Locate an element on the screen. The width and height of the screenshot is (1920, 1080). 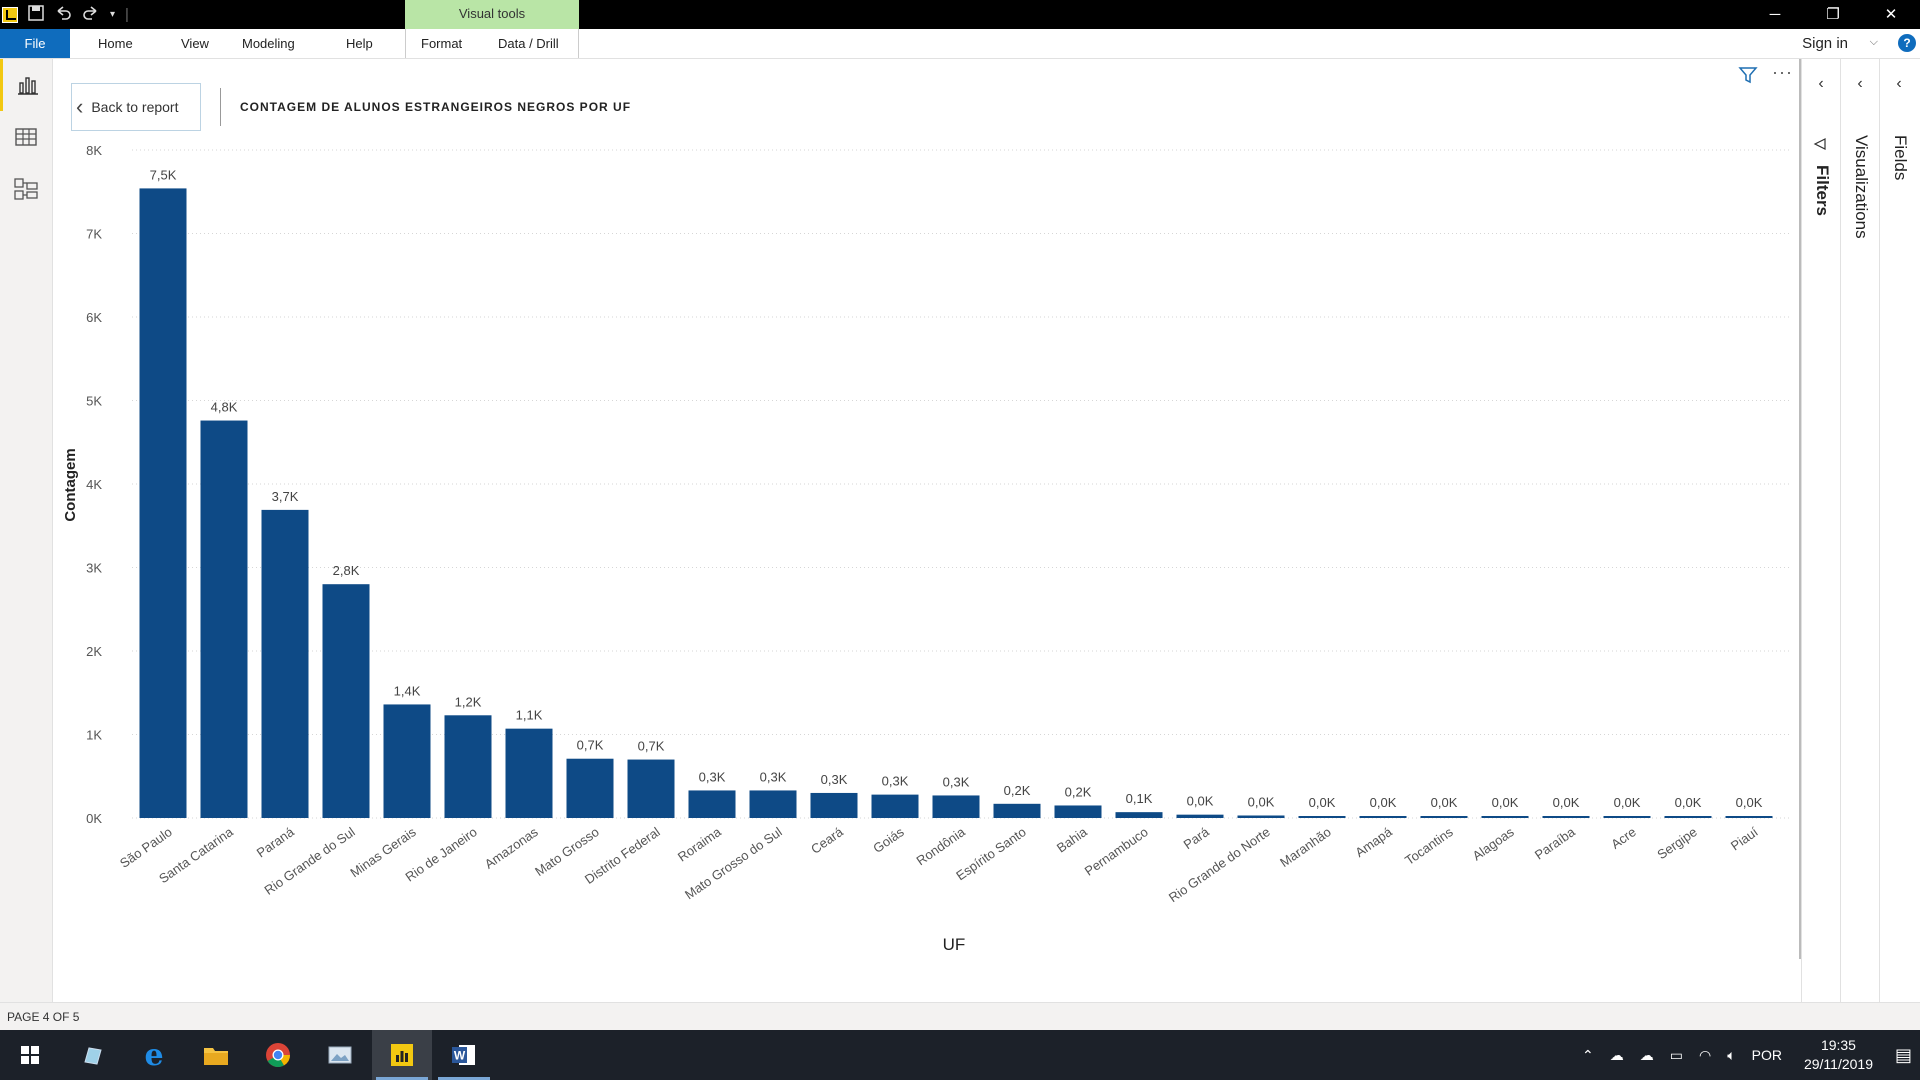
back-to-report-button: ‹ Back to report is located at coordinates (136, 107).